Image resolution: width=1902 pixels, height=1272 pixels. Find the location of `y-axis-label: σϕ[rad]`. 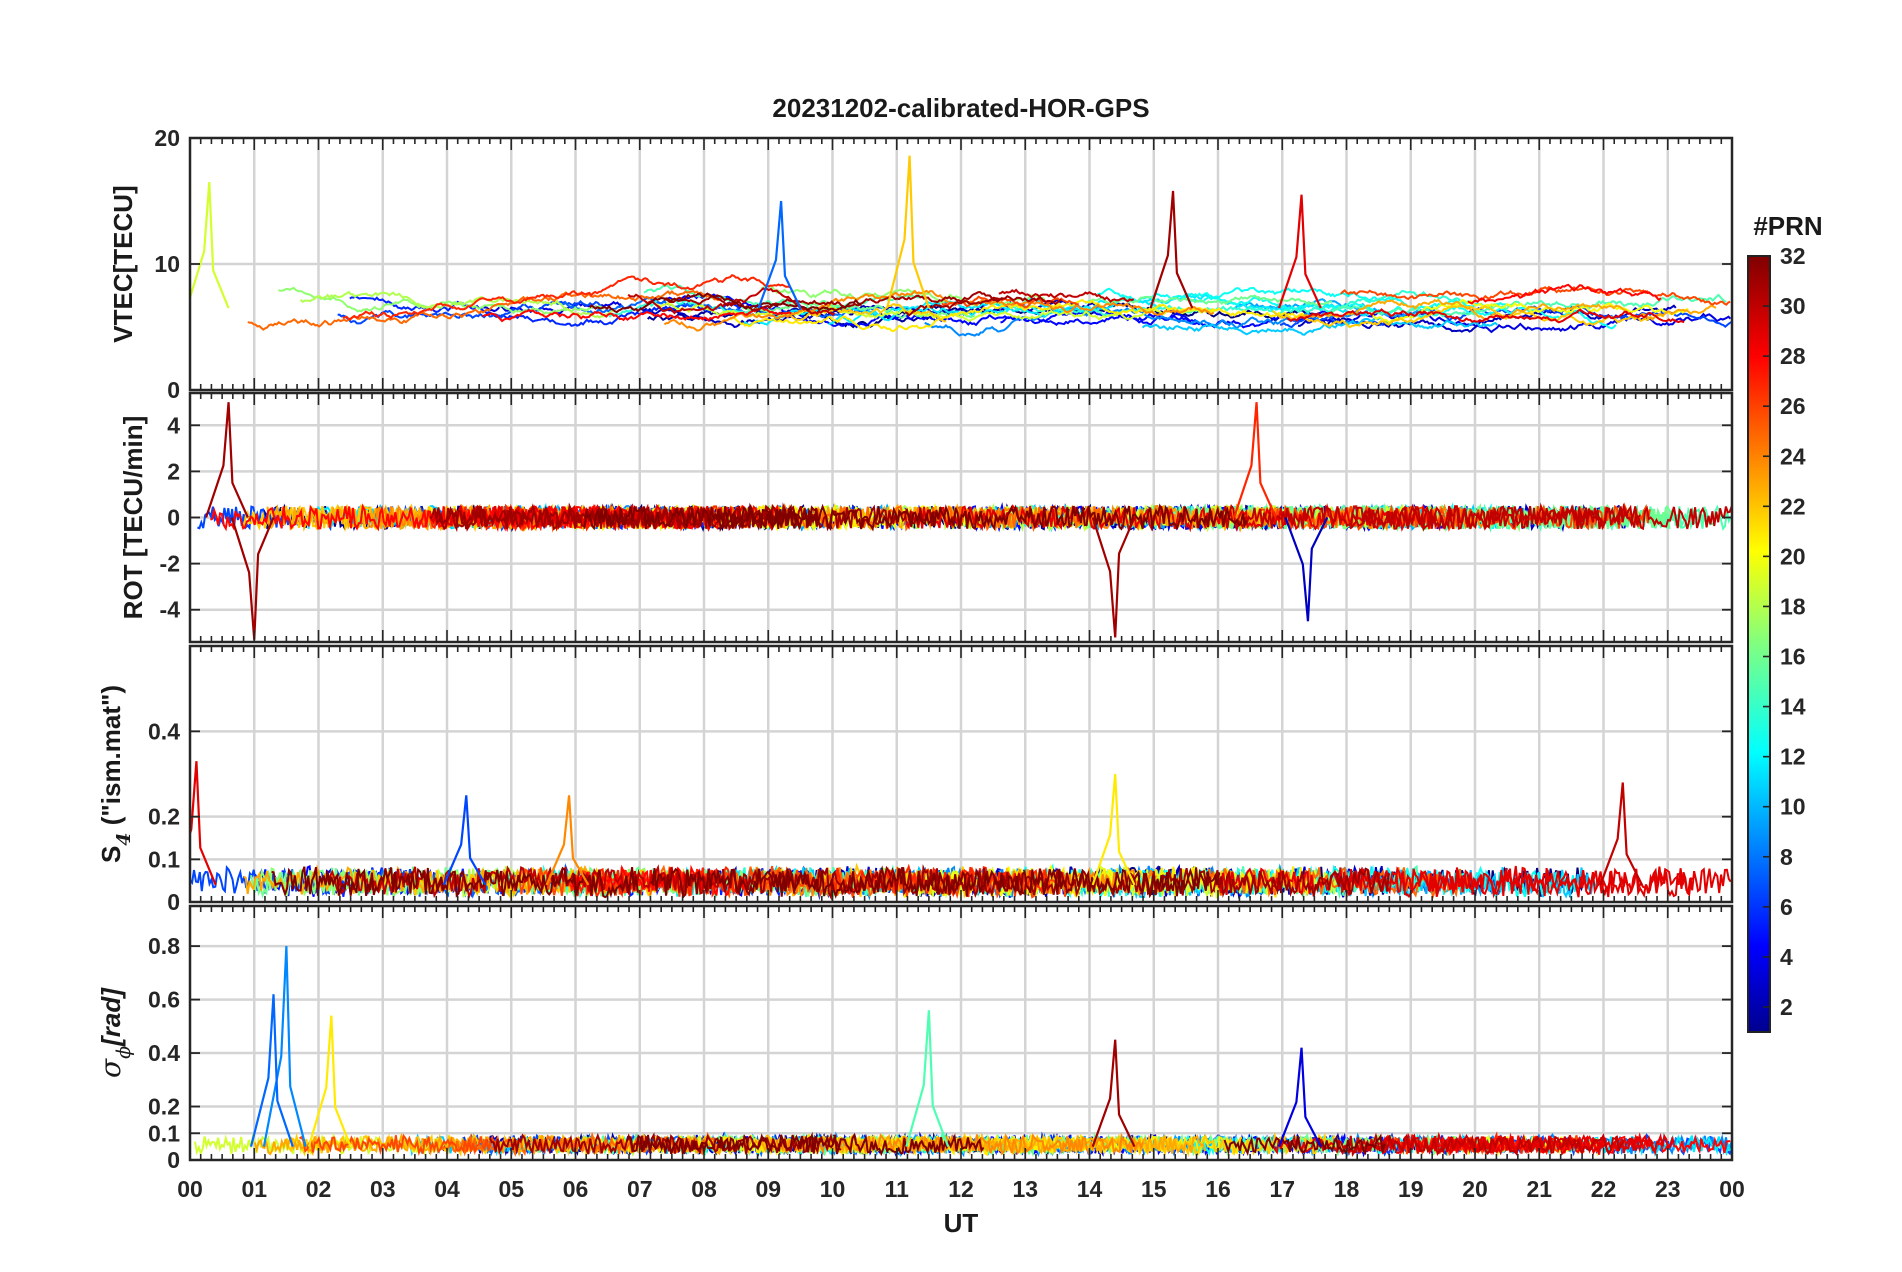

y-axis-label: σϕ[rad] is located at coordinates (114, 1032).